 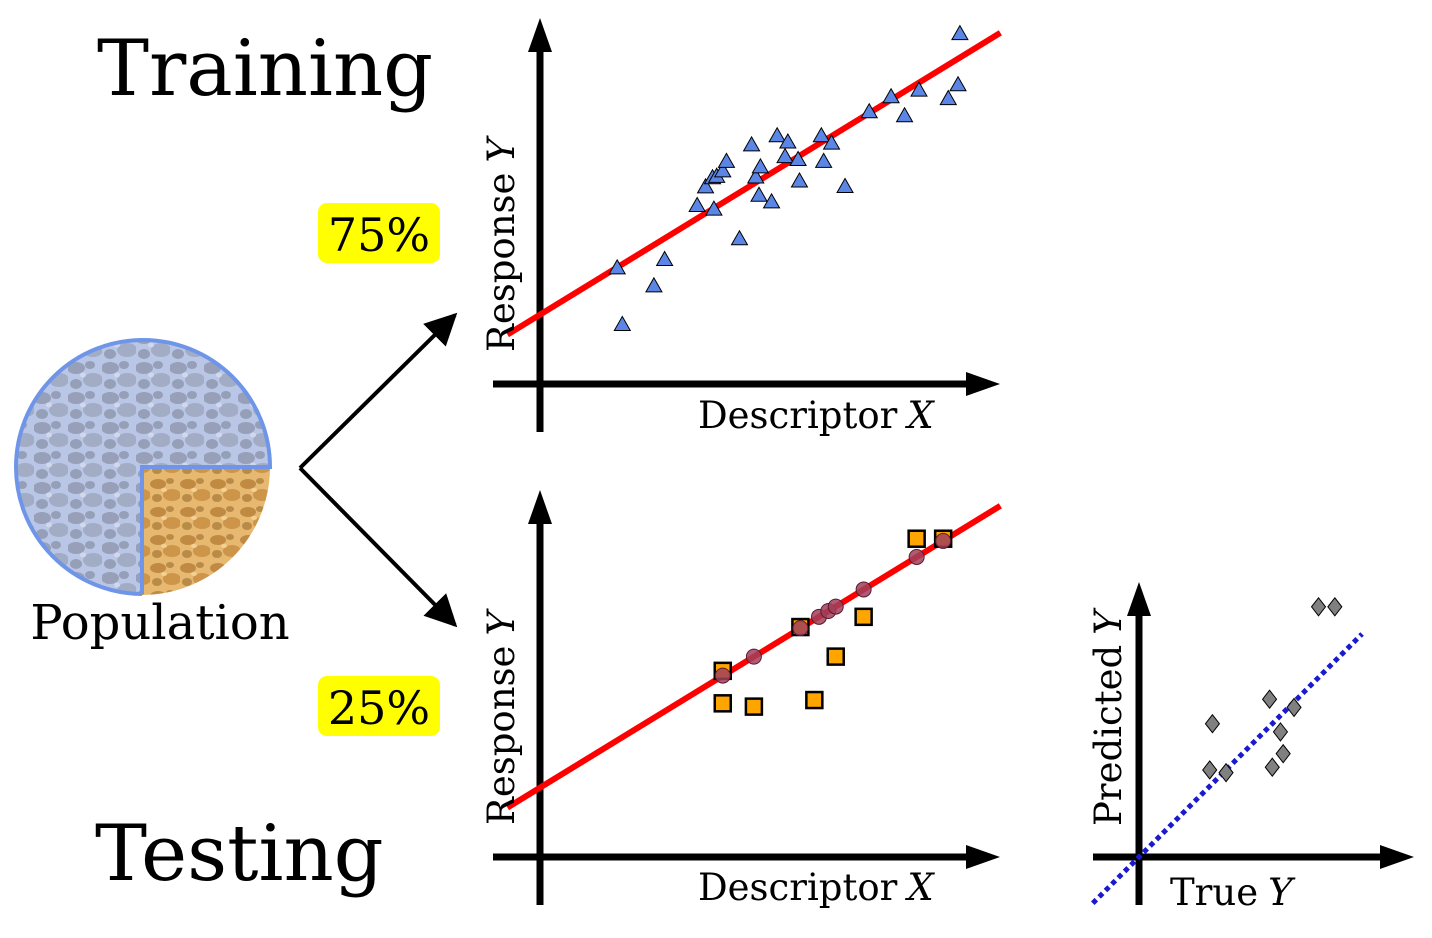 What do you see at coordinates (501, 622) in the screenshot?
I see `testing-y-label-var: Y` at bounding box center [501, 622].